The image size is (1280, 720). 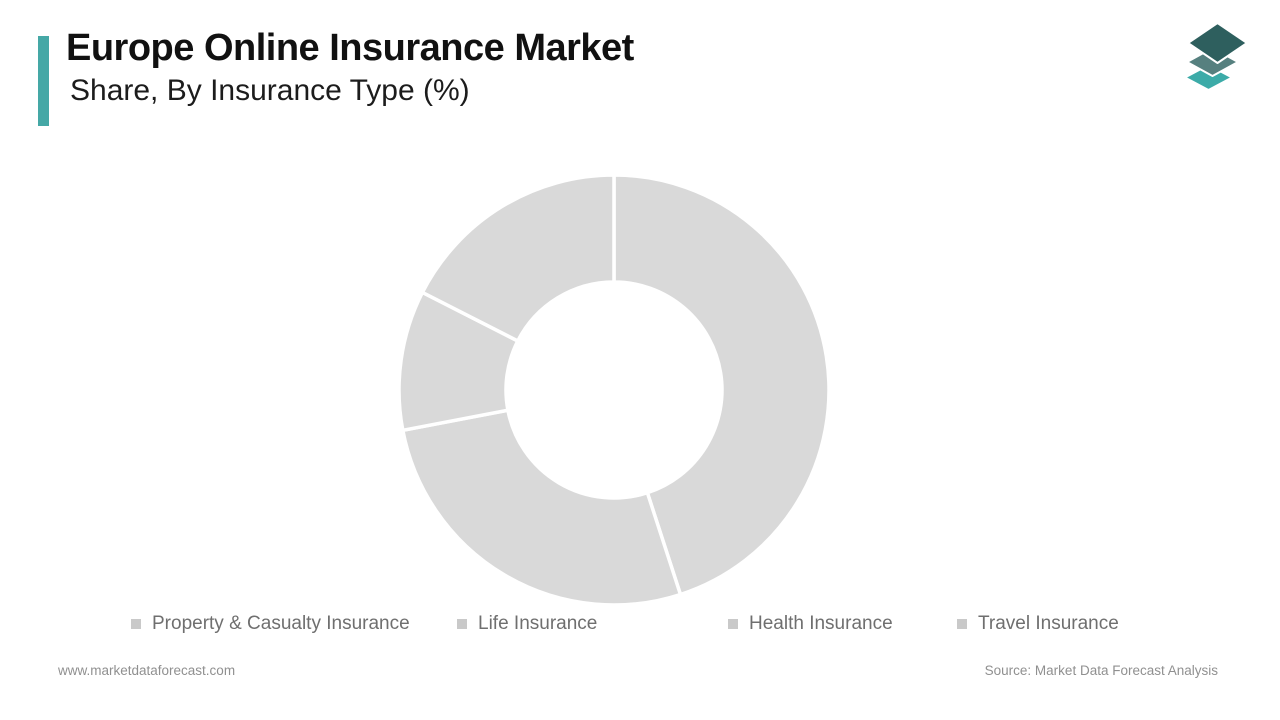 What do you see at coordinates (43, 81) in the screenshot?
I see `title-accent-bar` at bounding box center [43, 81].